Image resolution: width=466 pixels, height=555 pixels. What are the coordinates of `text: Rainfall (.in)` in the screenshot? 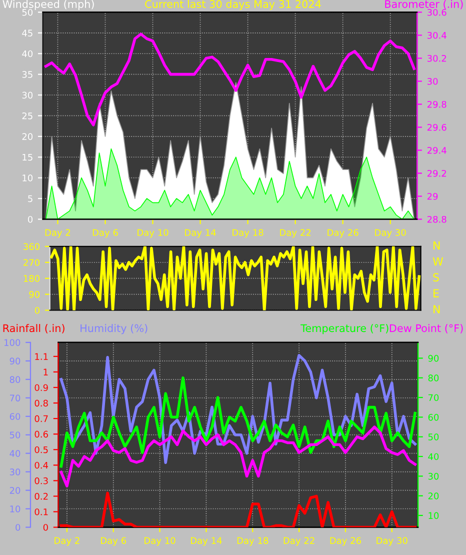 It's located at (33, 329).